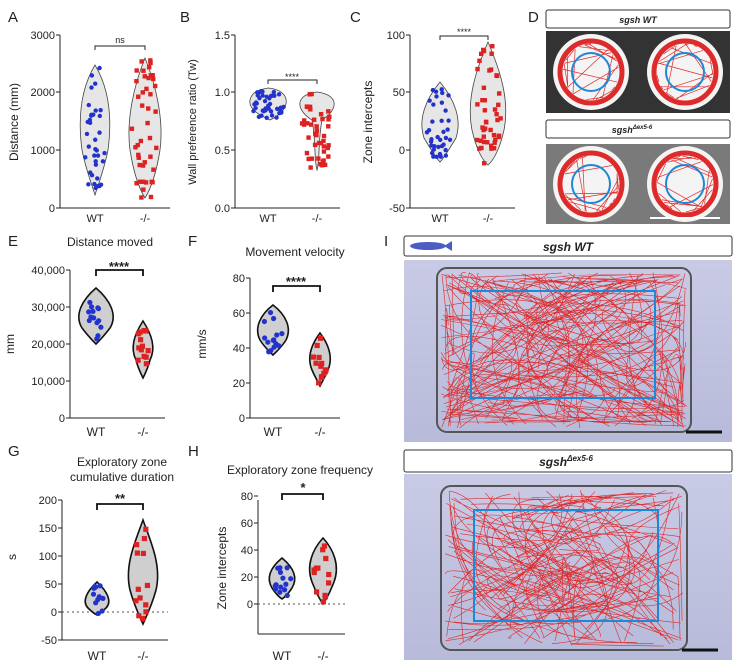 The image size is (736, 670). What do you see at coordinates (396, 36) in the screenshot?
I see `panel-c-ytick: 100` at bounding box center [396, 36].